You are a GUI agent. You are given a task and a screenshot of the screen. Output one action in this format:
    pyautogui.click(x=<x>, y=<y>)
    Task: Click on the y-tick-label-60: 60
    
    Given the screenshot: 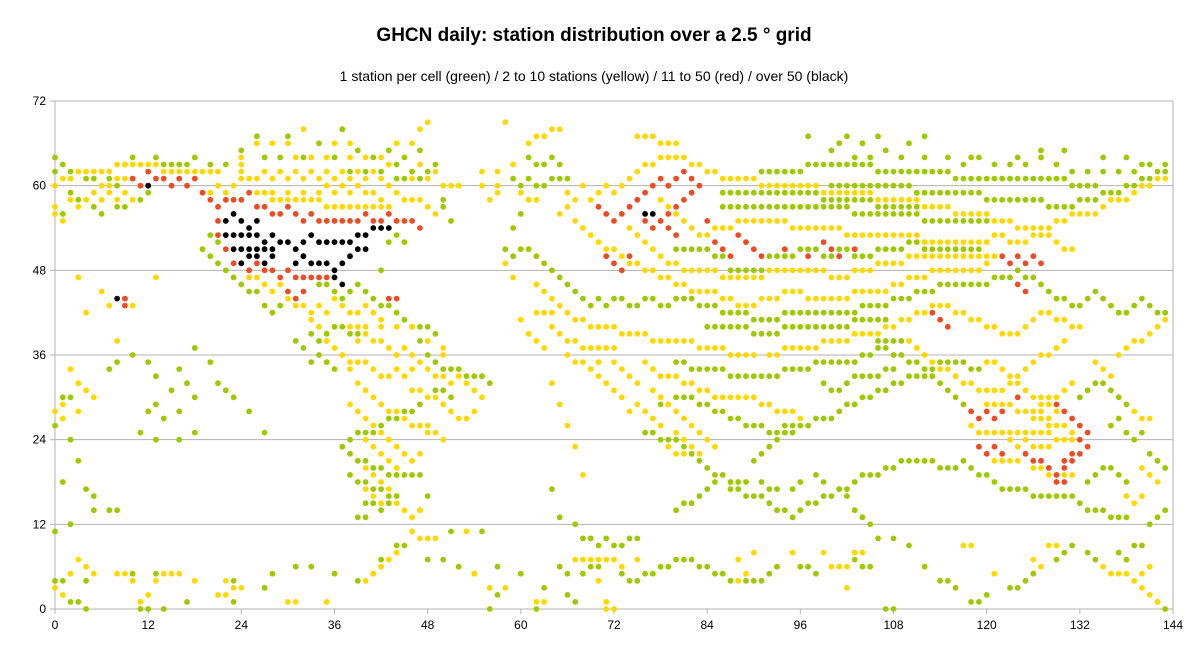 What is the action you would take?
    pyautogui.click(x=40, y=186)
    